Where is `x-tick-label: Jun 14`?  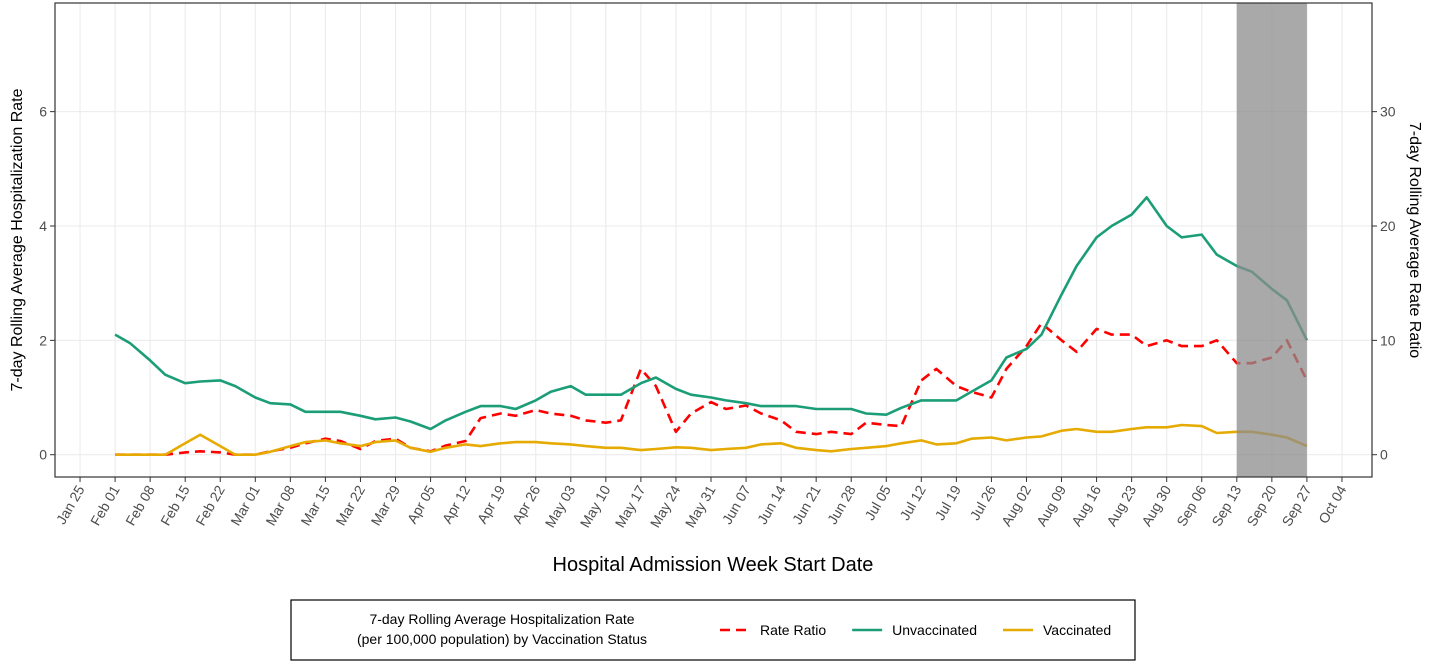 x-tick-label: Jun 14 is located at coordinates (771, 504).